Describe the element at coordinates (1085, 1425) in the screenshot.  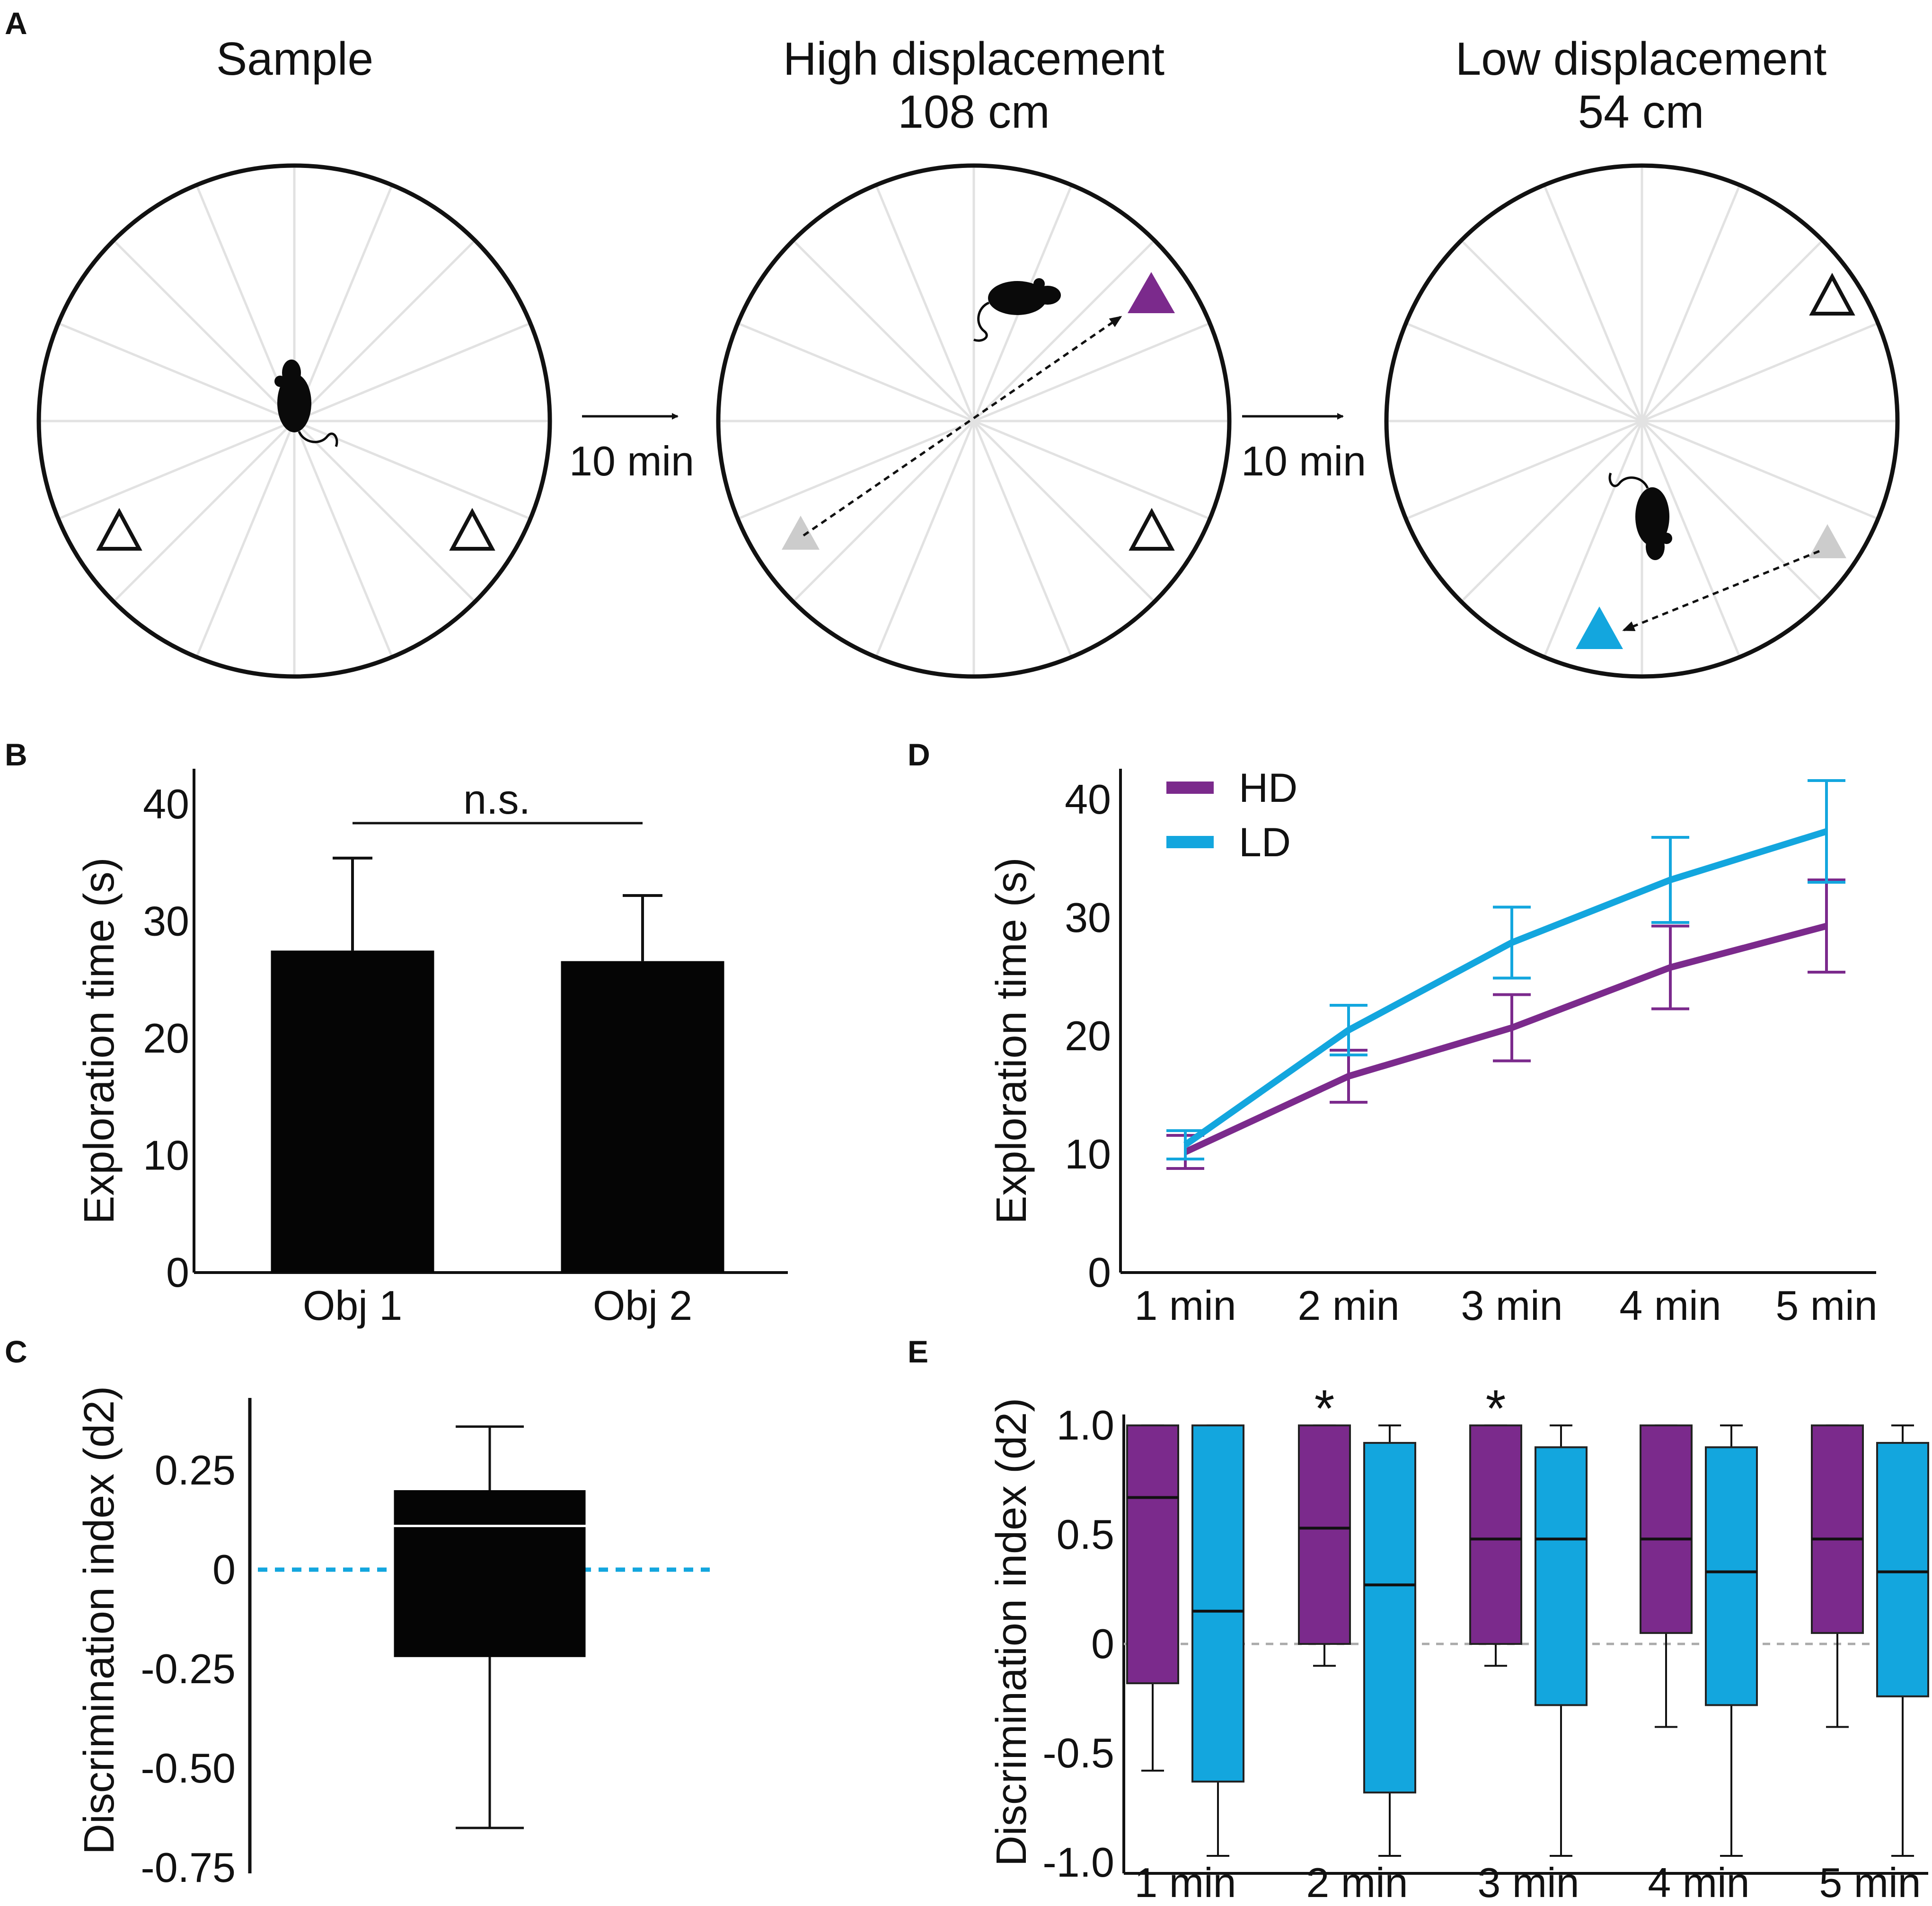
I see `y-tick-label: 1.0` at that location.